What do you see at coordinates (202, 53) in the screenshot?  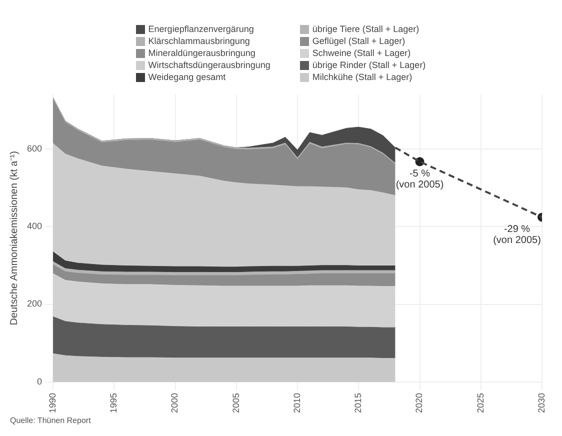 I see `legend-label: Mineraldüngerausbringung` at bounding box center [202, 53].